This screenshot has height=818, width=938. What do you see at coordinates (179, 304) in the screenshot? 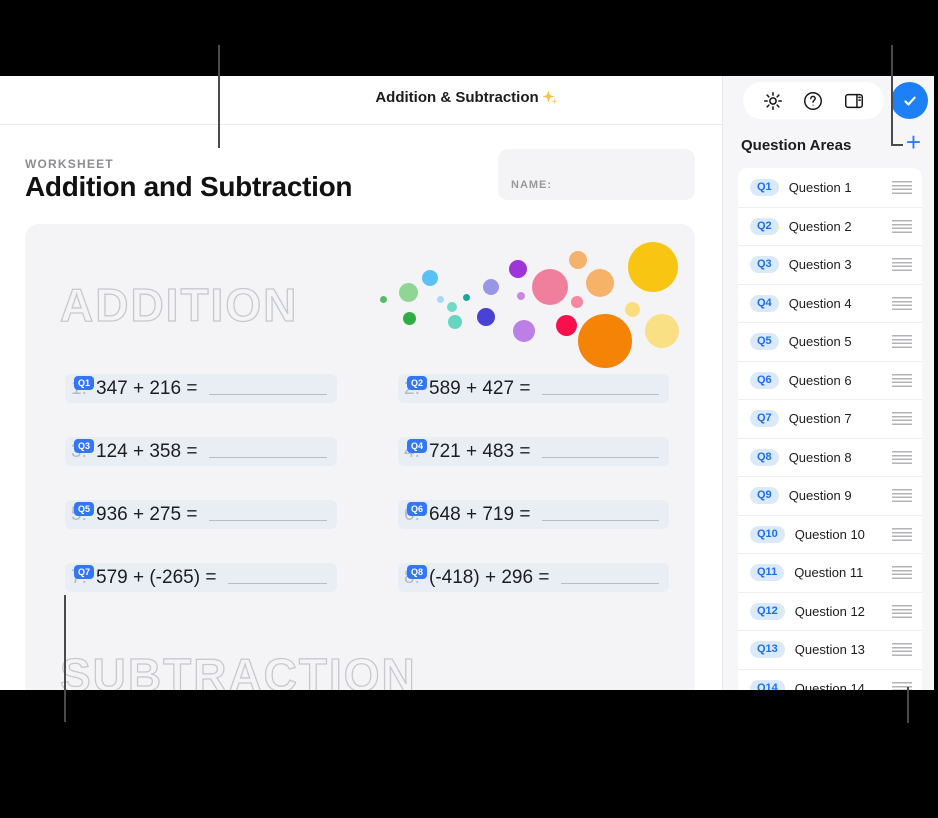
I see `section-title-addition: ADDITION` at bounding box center [179, 304].